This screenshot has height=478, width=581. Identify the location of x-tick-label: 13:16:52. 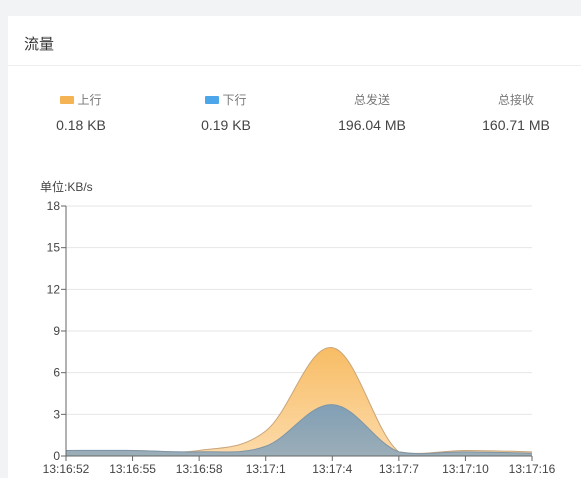
(66, 469).